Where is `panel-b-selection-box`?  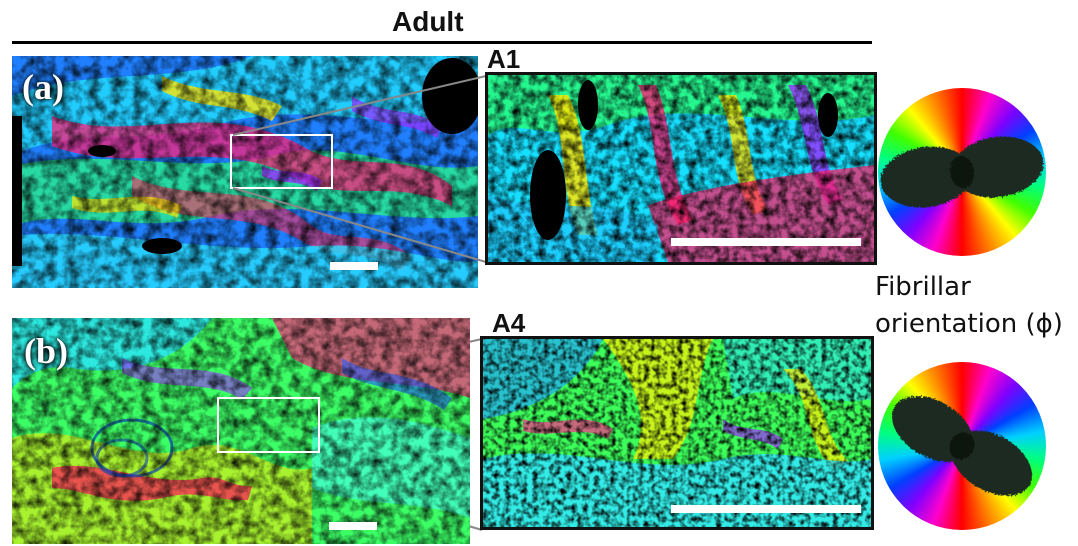
panel-b-selection-box is located at coordinates (268, 425).